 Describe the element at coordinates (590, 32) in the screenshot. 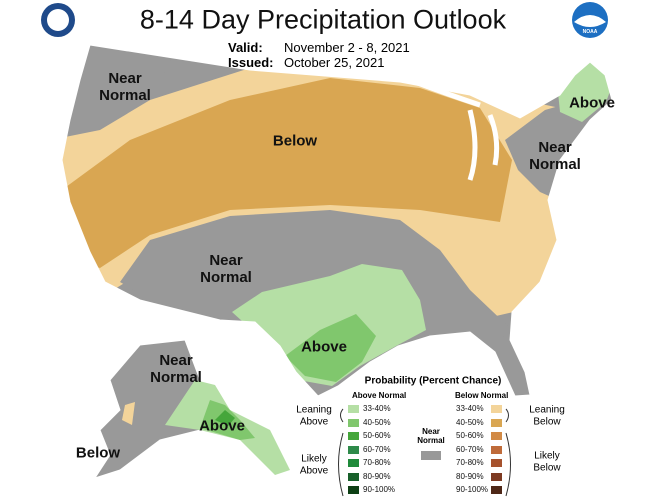

I see `logo-noaa-text: NOAA` at that location.